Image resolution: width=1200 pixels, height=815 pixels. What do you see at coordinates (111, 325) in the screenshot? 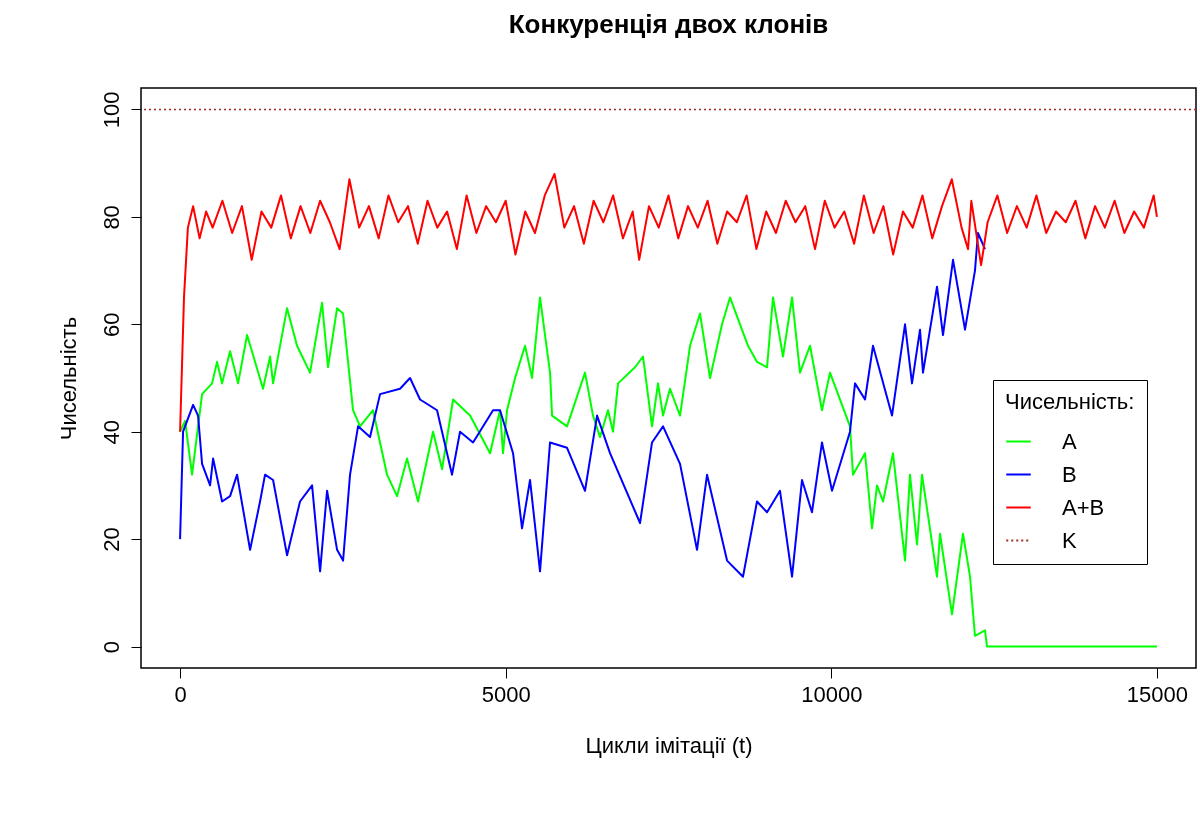
I see `y-tick-label: 60` at bounding box center [111, 325].